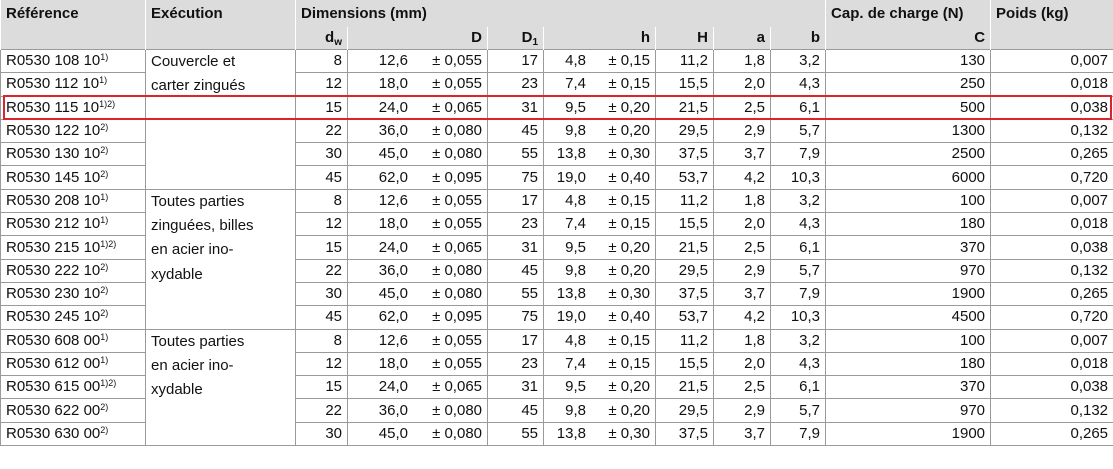 The image size is (1113, 469). Describe the element at coordinates (53, 363) in the screenshot. I see `reference: R0530 612 00` at that location.